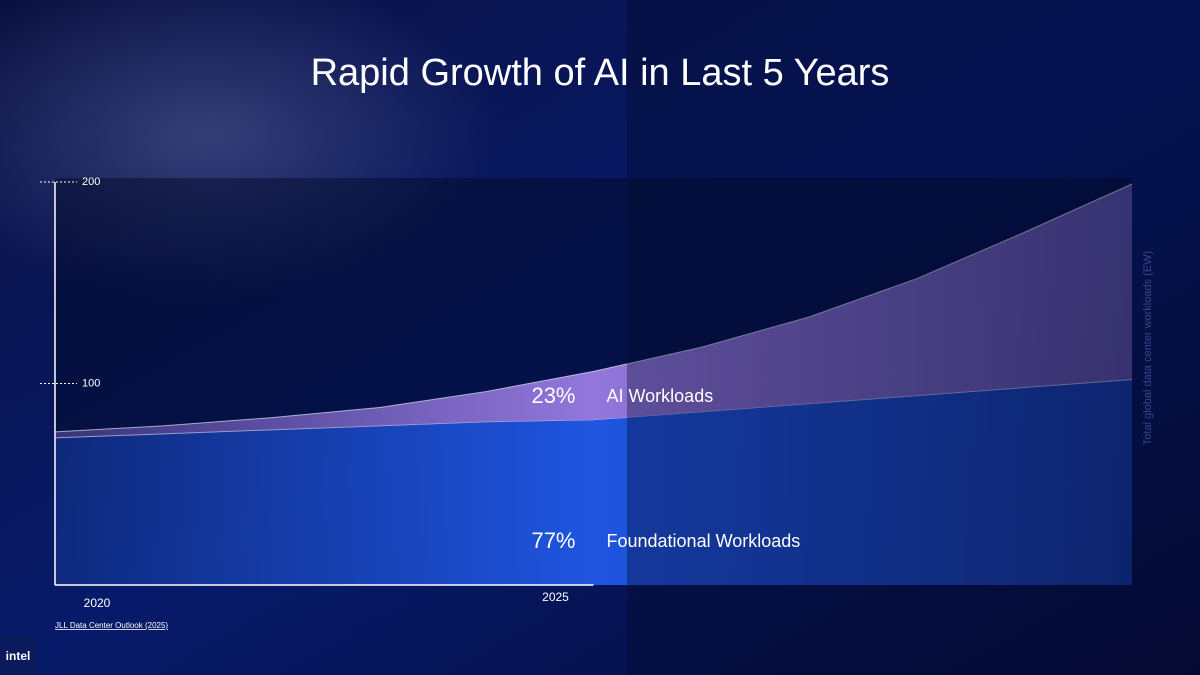 This screenshot has height=675, width=1200. What do you see at coordinates (600, 73) in the screenshot?
I see `chart-title: Rapid Growth of AI in Last 5 Years` at bounding box center [600, 73].